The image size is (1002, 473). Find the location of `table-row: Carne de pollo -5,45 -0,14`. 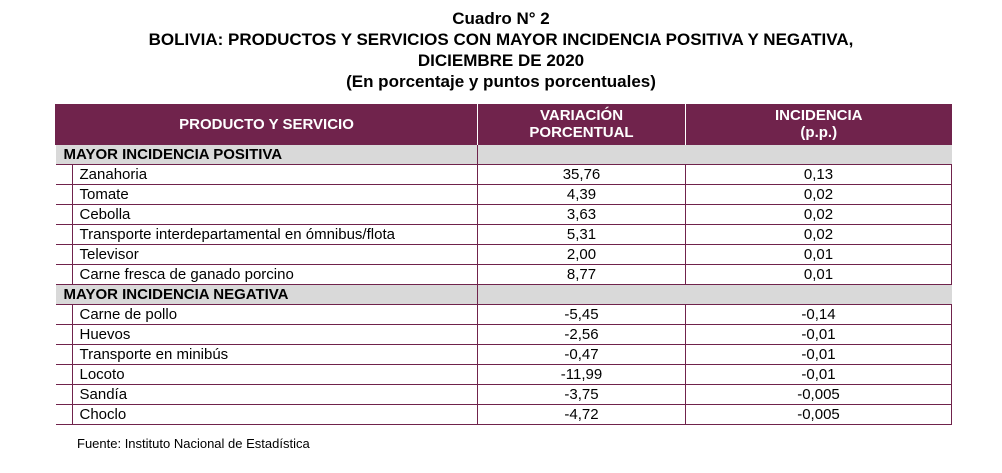

table-row: Carne de pollo -5,45 -0,14 is located at coordinates (503, 314).